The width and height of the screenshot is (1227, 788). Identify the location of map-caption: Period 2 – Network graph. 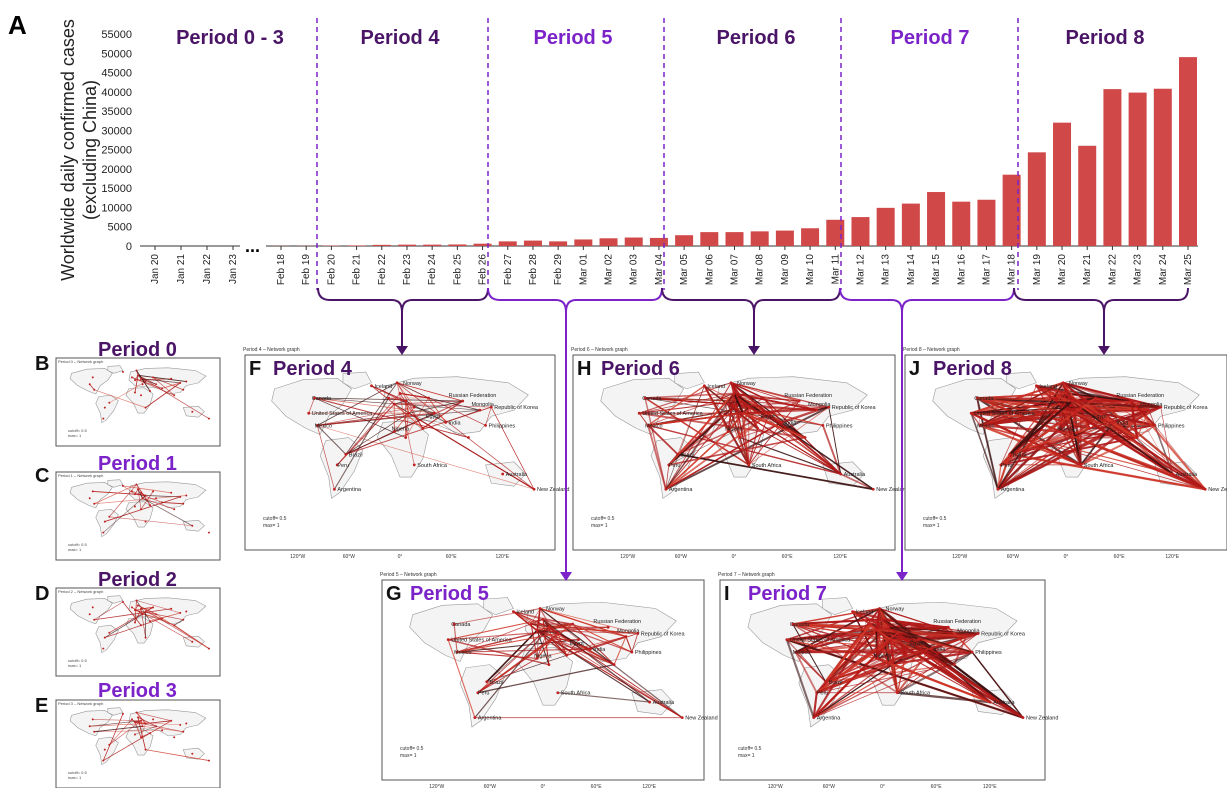
(80, 591).